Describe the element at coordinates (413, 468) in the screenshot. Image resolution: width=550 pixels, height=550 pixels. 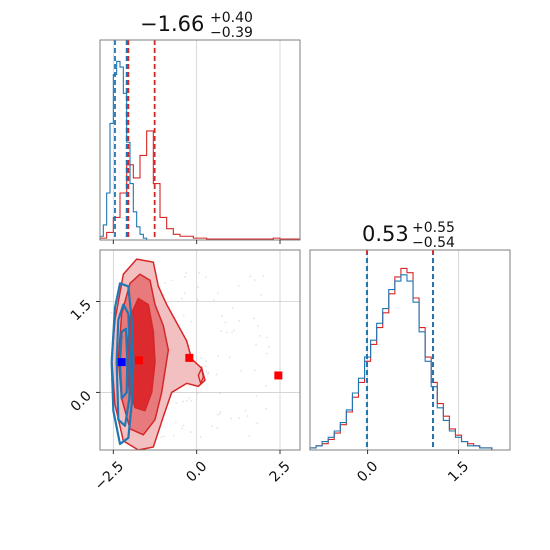
I see `x-ticks: 0.0 1.5` at that location.